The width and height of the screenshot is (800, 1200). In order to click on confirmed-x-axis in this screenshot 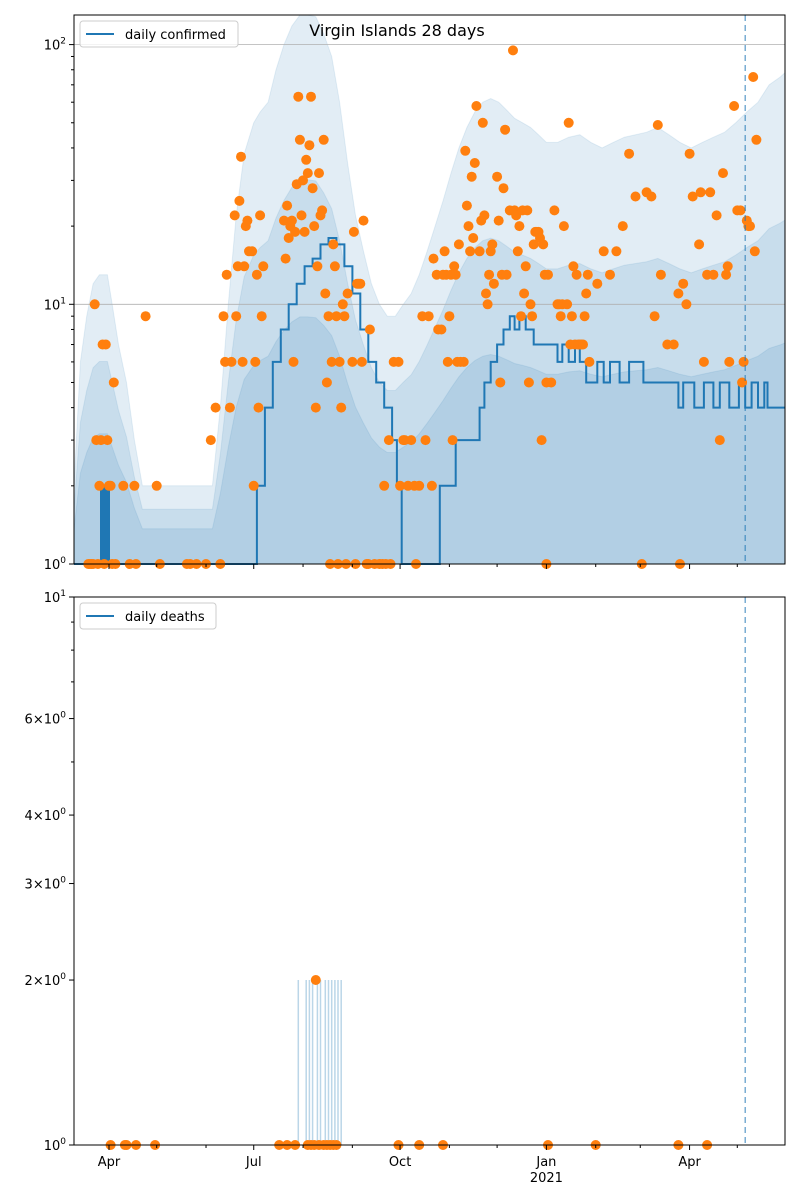, I will do `click(423, 566)`.